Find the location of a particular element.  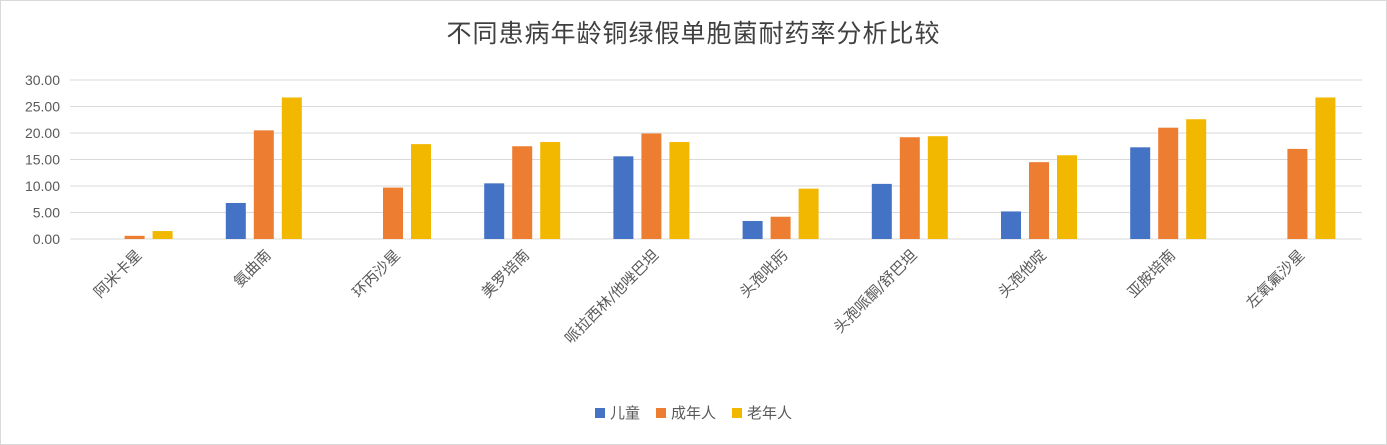

x-tick-label: 哌拉西林/他唑巴坦 is located at coordinates (611, 296).